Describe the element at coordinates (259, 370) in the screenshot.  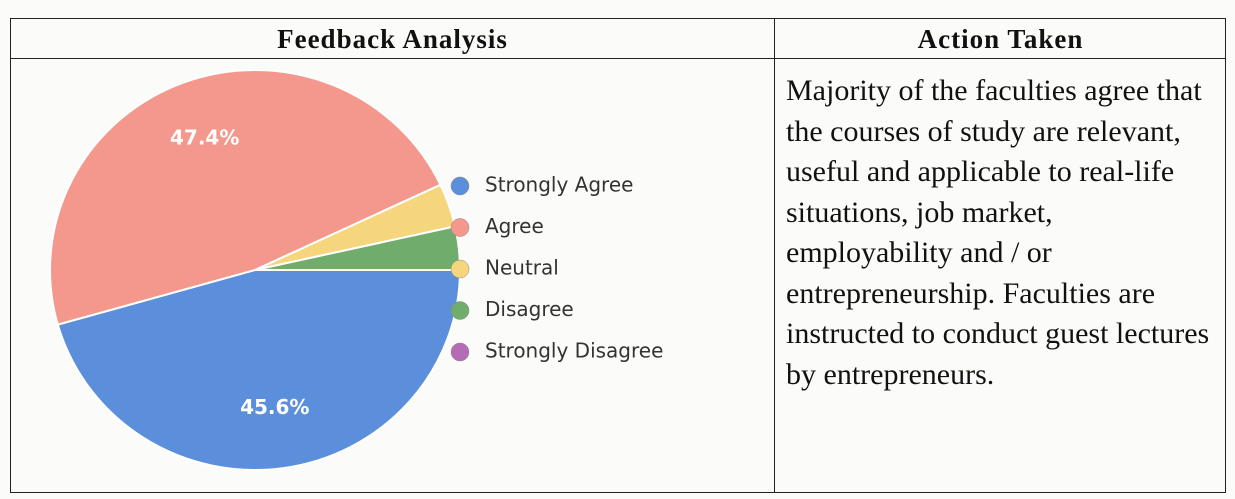
I see `pie-slice` at that location.